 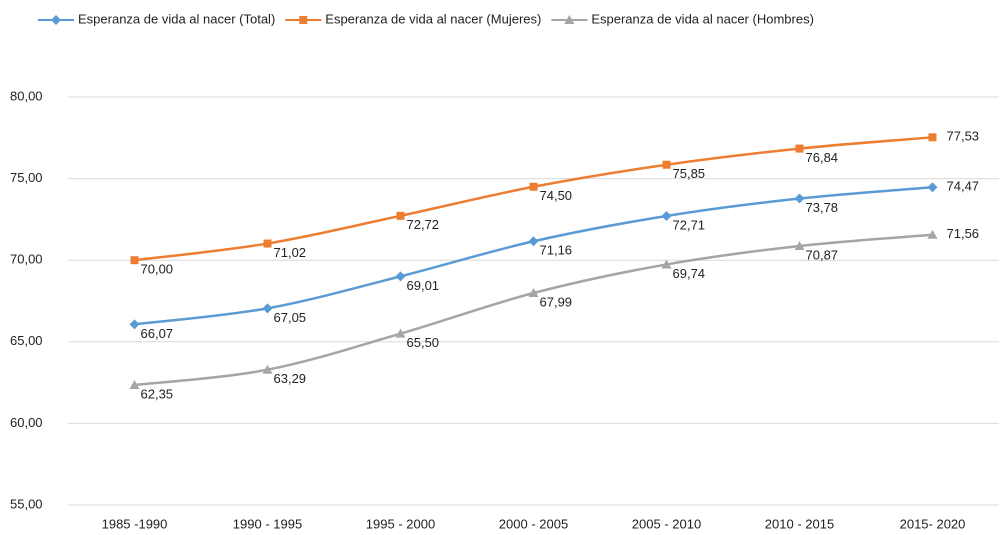 What do you see at coordinates (135, 523) in the screenshot?
I see `x-tick-label: 1985 -1990` at bounding box center [135, 523].